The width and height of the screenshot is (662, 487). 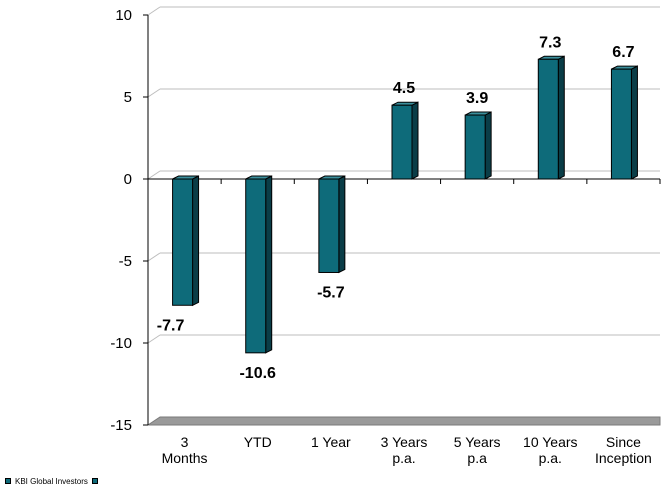 I want to click on category-label: 10 Years p.a., so click(x=550, y=450).